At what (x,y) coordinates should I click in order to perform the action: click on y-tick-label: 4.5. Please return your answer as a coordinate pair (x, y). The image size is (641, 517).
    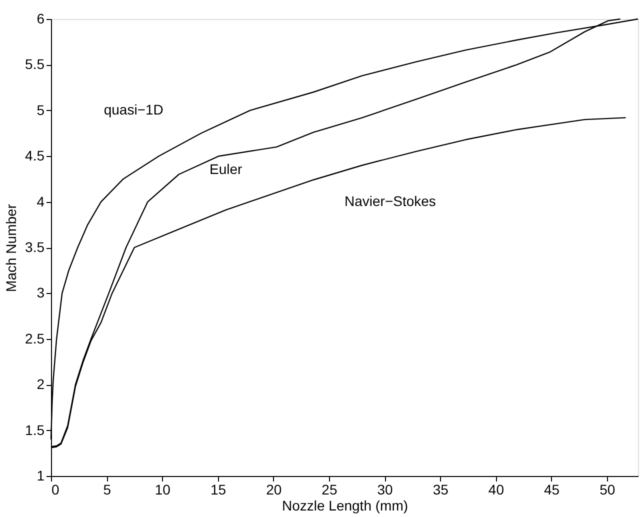
    Looking at the image, I should click on (35, 156).